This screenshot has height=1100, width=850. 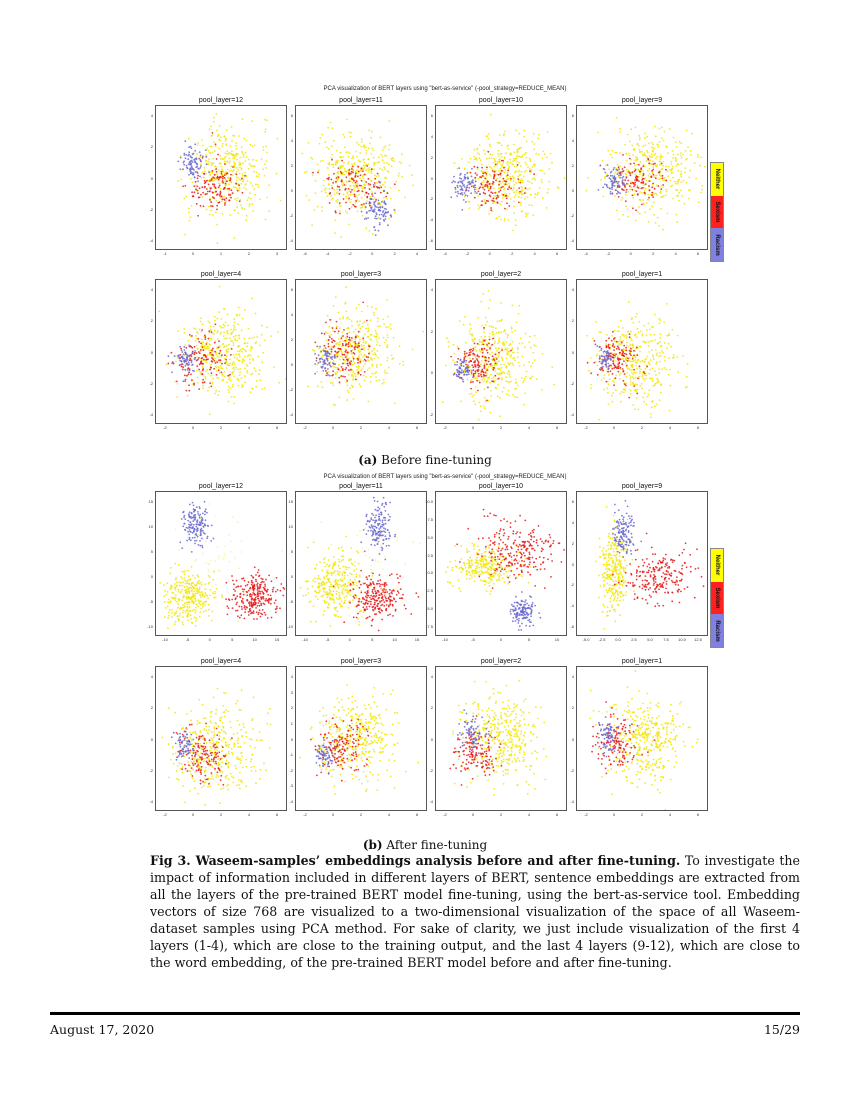 I want to click on legend-item-racism: Racism, so click(x=717, y=630).